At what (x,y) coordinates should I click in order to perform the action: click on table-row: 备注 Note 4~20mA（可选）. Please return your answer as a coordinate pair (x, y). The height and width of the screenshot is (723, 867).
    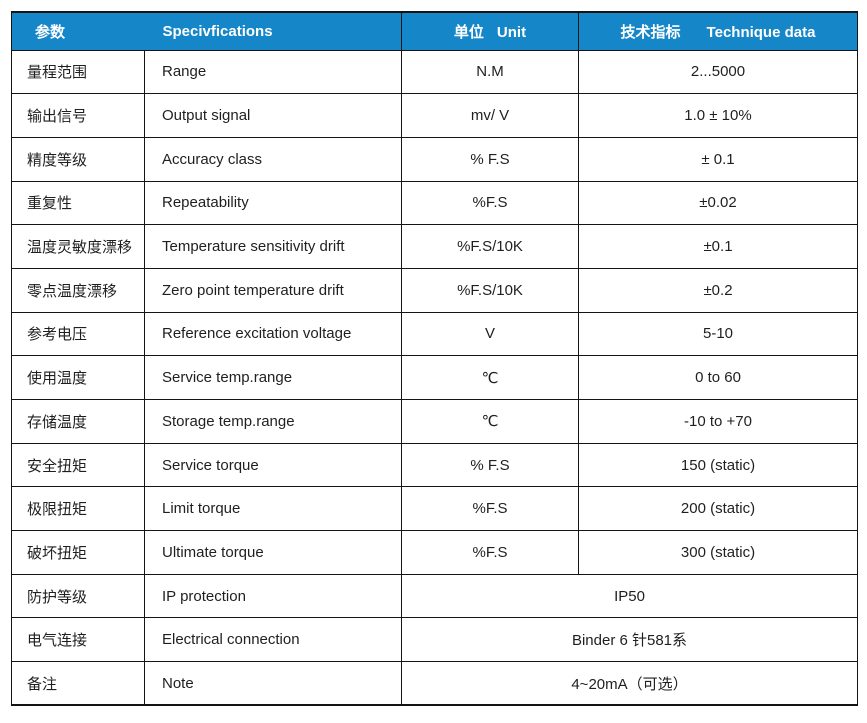
    Looking at the image, I should click on (434, 683).